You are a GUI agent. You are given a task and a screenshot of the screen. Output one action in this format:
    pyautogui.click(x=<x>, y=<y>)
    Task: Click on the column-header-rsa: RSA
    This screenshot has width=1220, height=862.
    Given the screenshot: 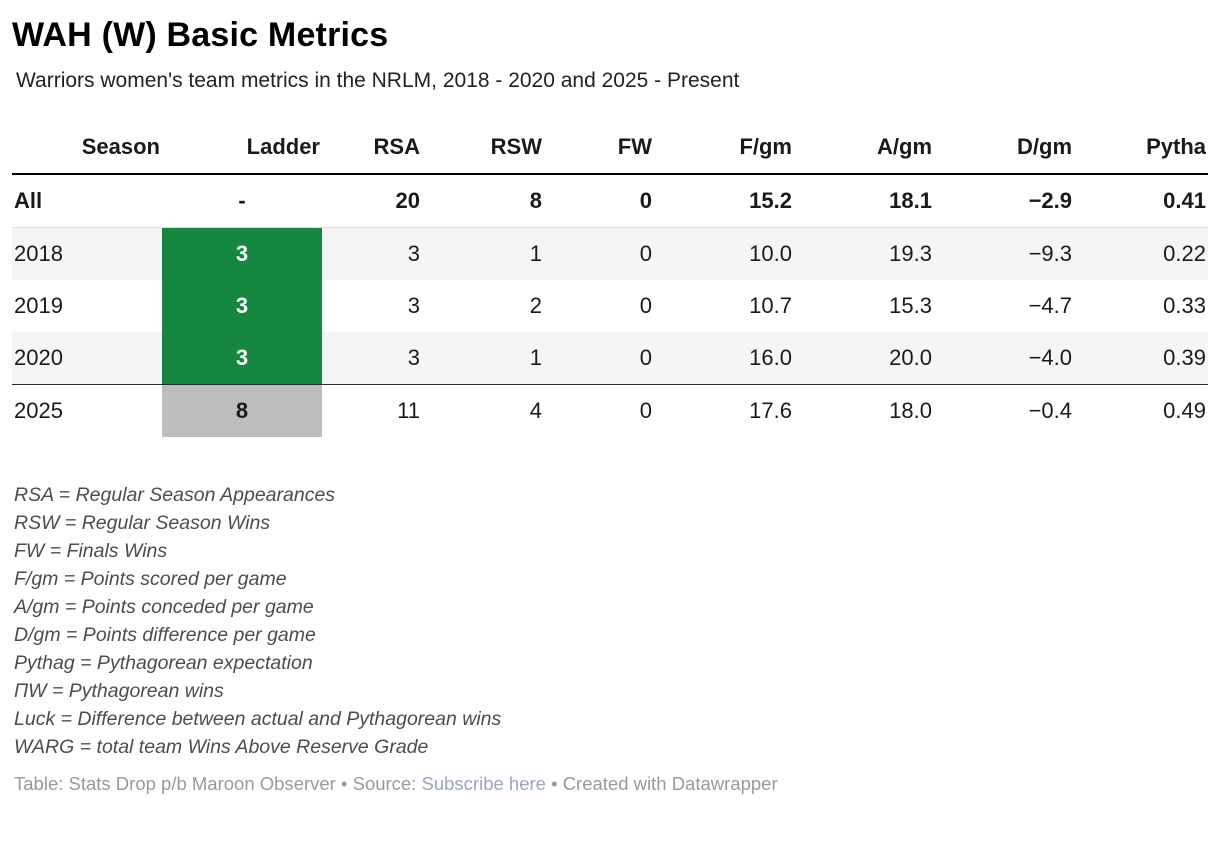 What is the action you would take?
    pyautogui.click(x=372, y=148)
    